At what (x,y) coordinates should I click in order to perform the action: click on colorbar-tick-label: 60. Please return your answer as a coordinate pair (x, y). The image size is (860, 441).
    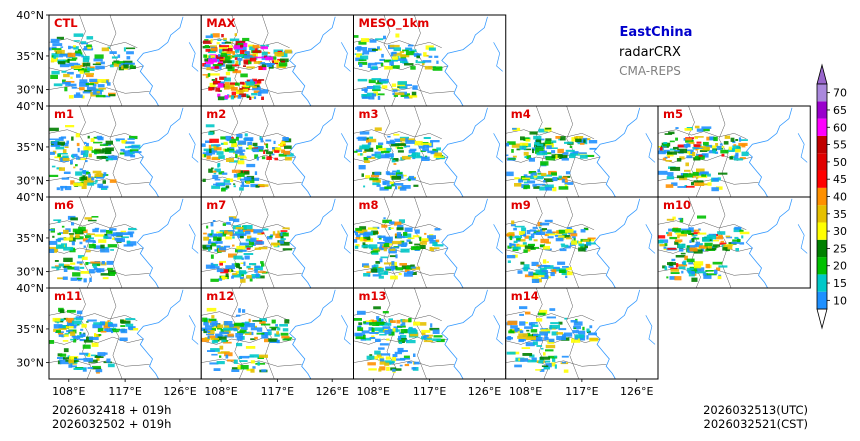
    Looking at the image, I should click on (840, 127).